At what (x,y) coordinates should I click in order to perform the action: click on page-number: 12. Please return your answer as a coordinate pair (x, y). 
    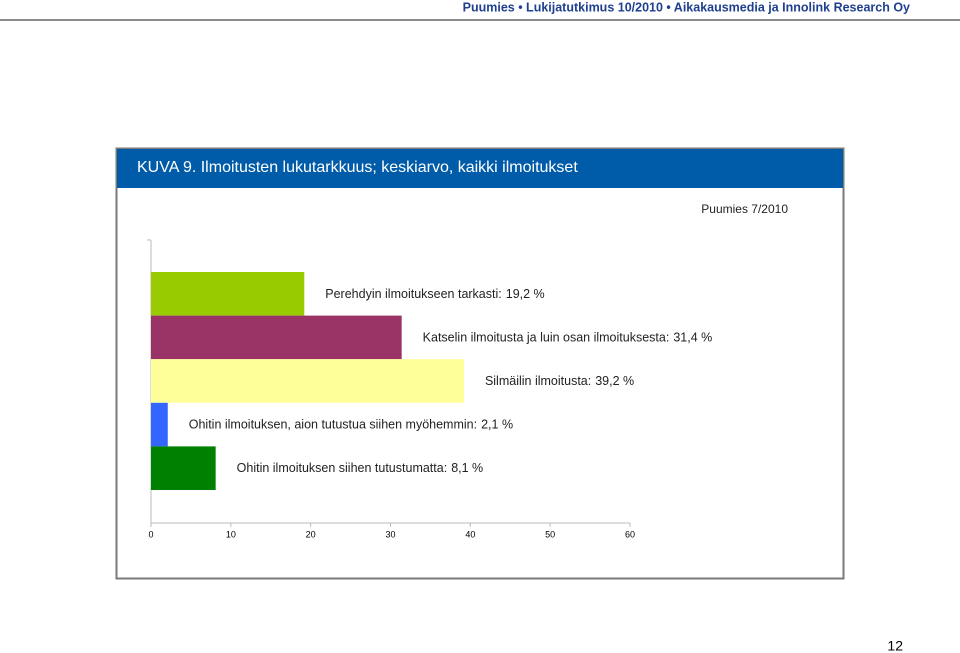
    Looking at the image, I should click on (895, 645).